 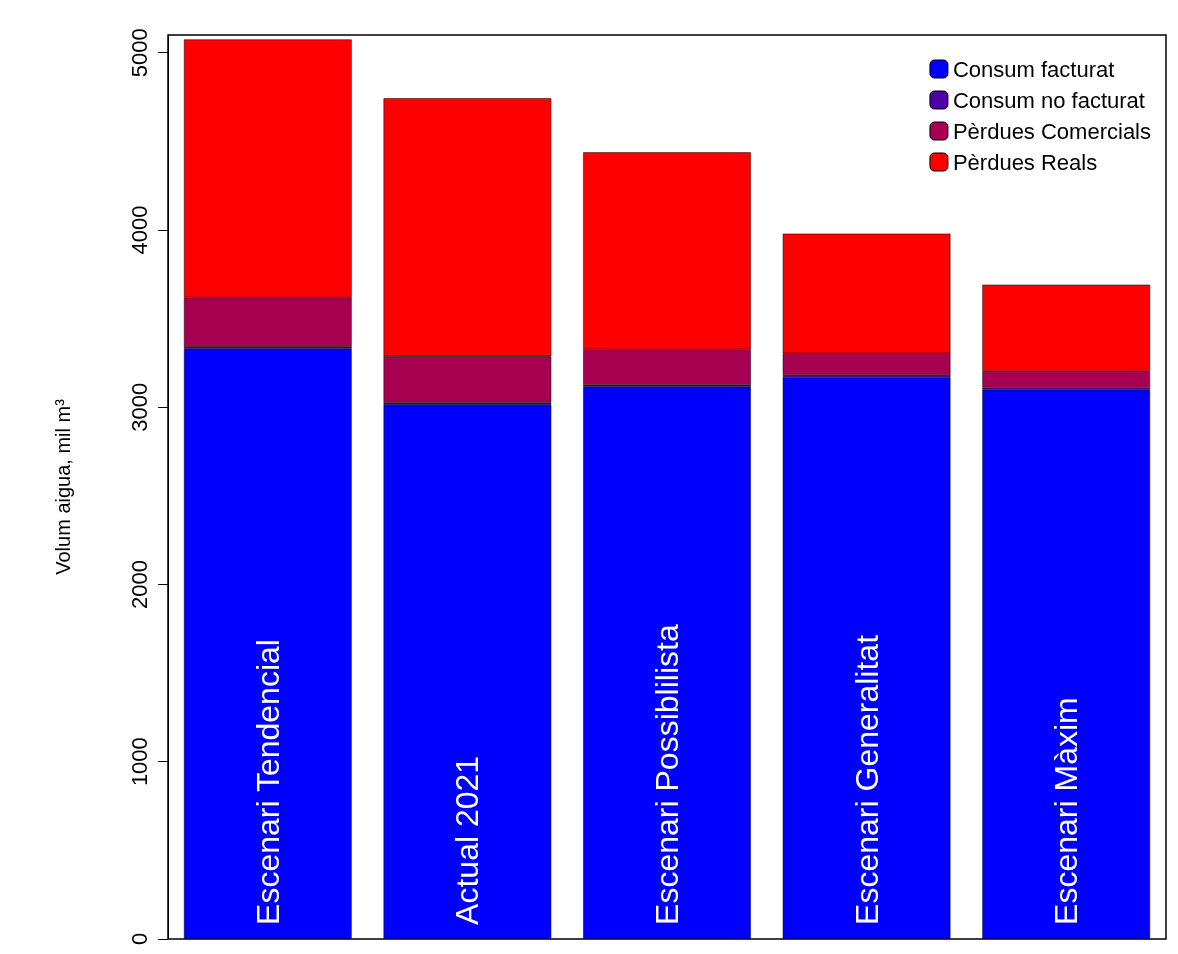 What do you see at coordinates (866, 779) in the screenshot?
I see `x-tick-label: Escenari Generalitat` at bounding box center [866, 779].